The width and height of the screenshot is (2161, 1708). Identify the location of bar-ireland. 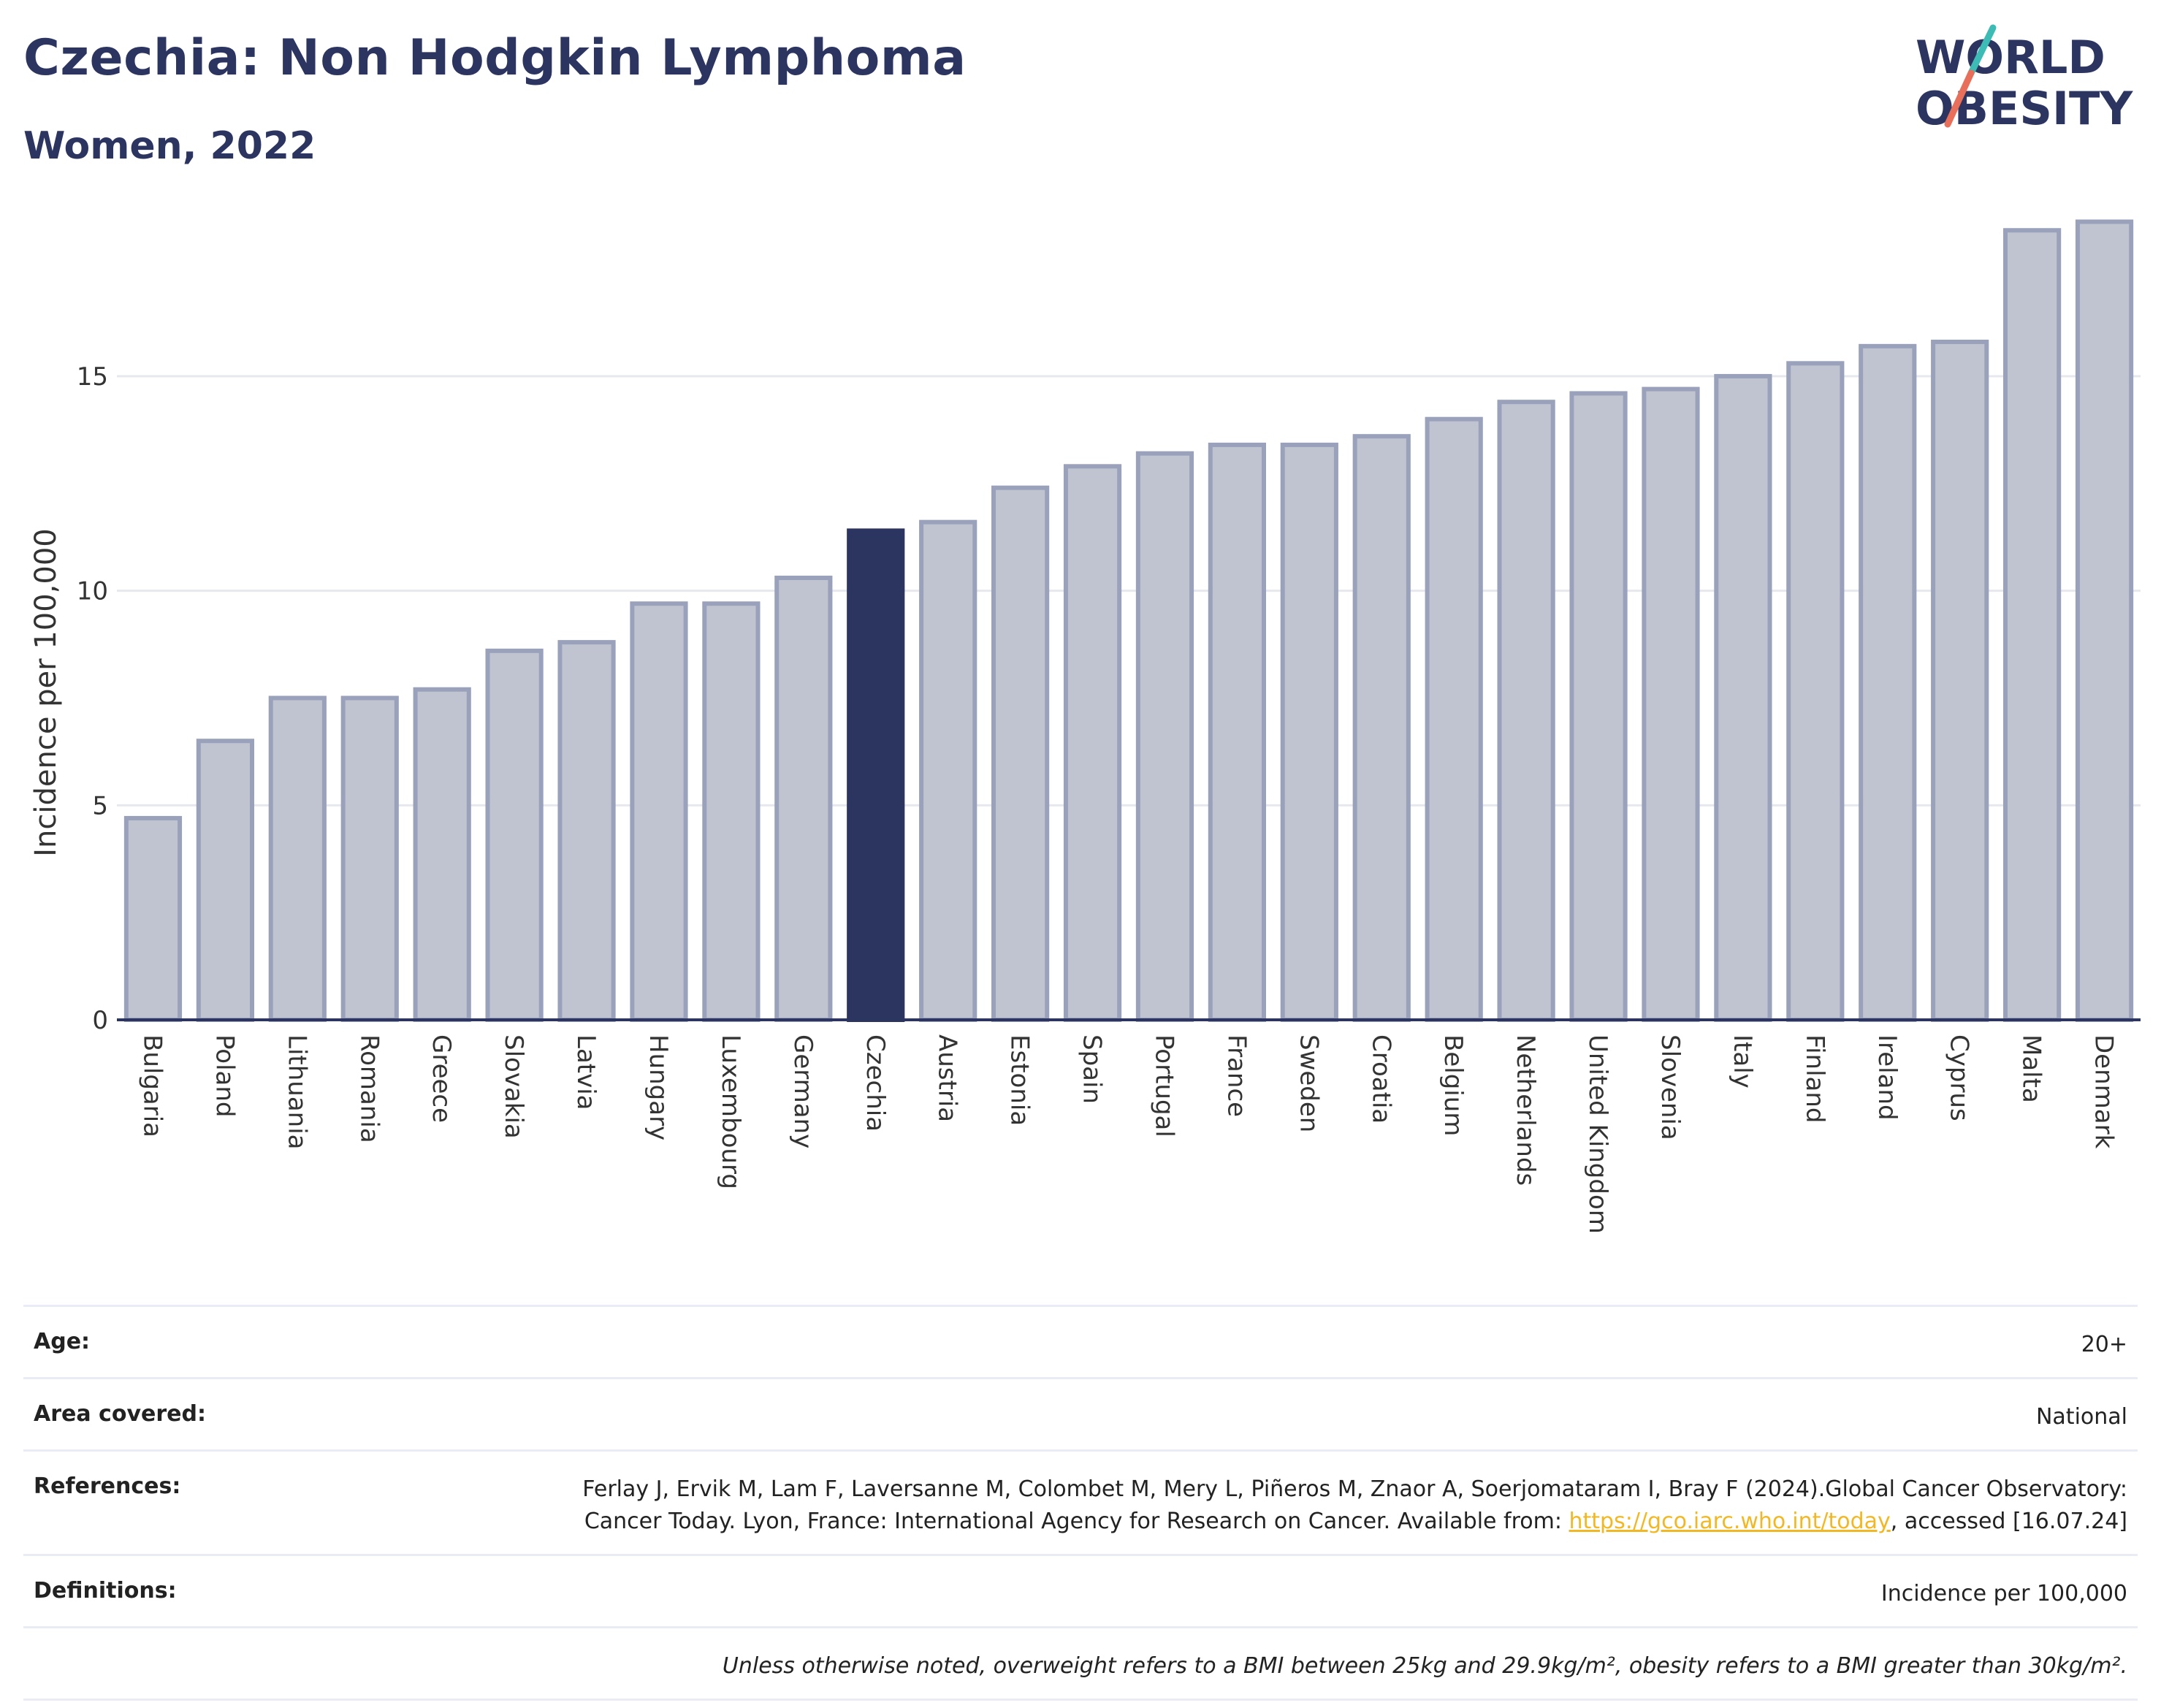
(1888, 683).